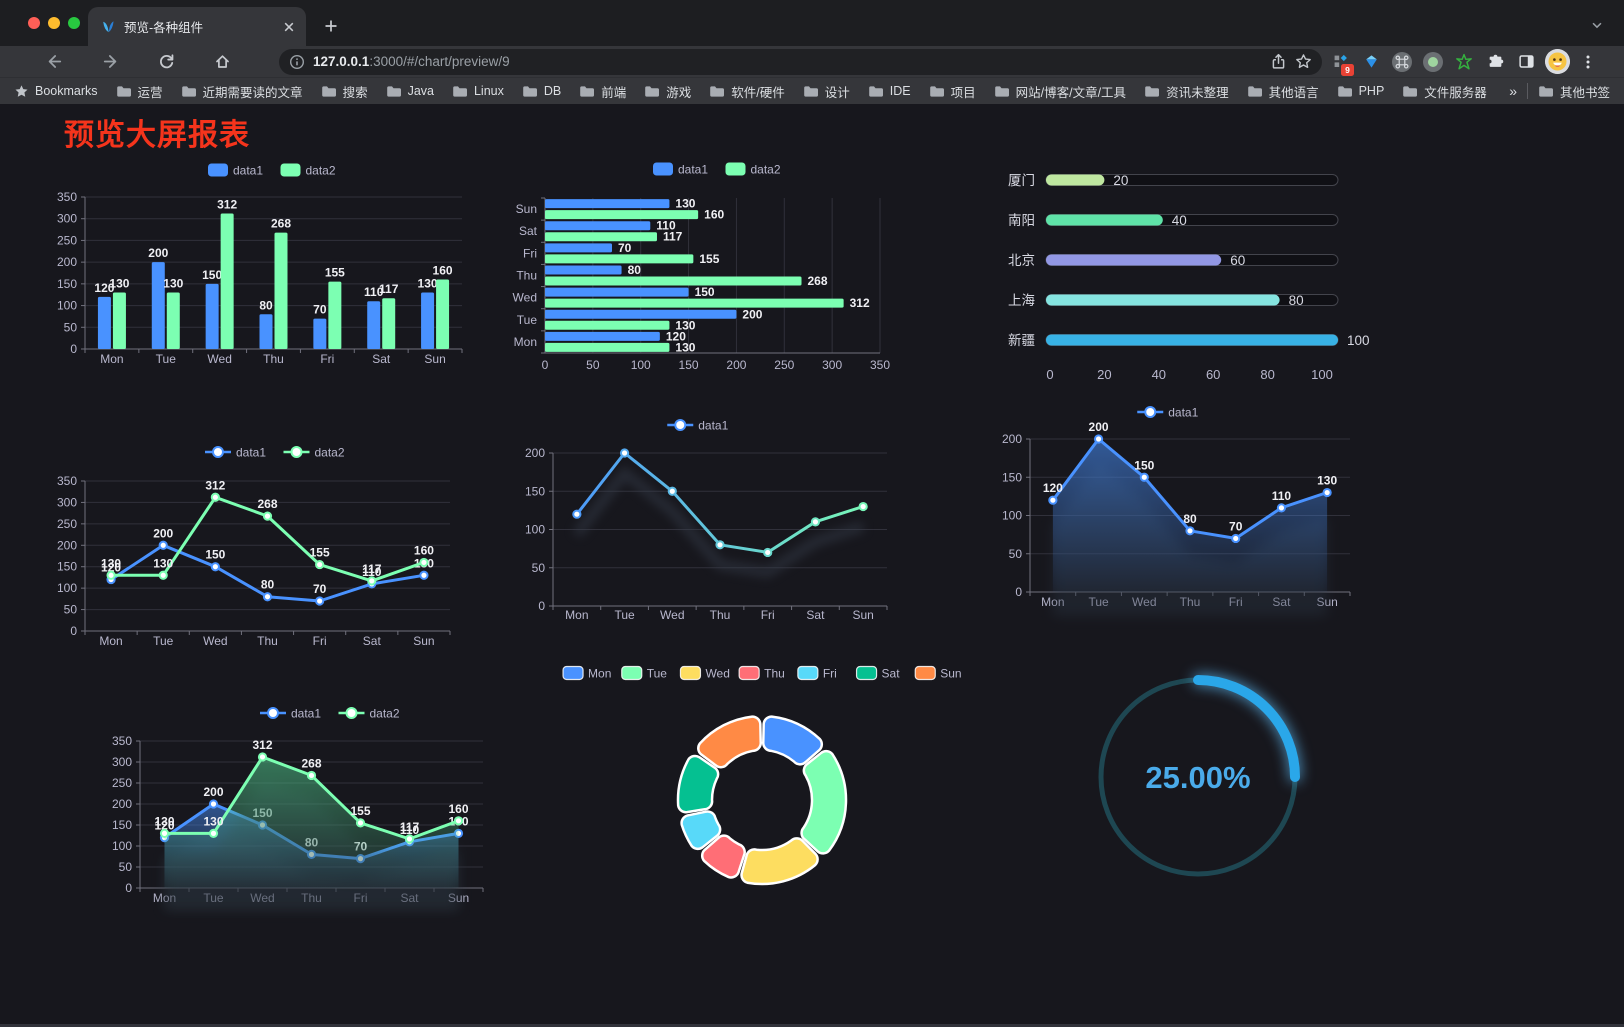 This screenshot has height=1027, width=1624. Describe the element at coordinates (197, 26) in the screenshot. I see `browser-tab: 预览-各种组件` at that location.